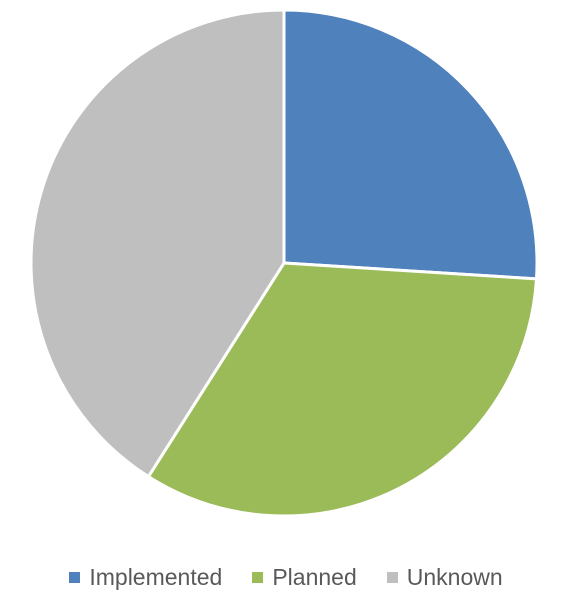 This screenshot has width=572, height=602. I want to click on legend-label-implemented: Implemented, so click(156, 577).